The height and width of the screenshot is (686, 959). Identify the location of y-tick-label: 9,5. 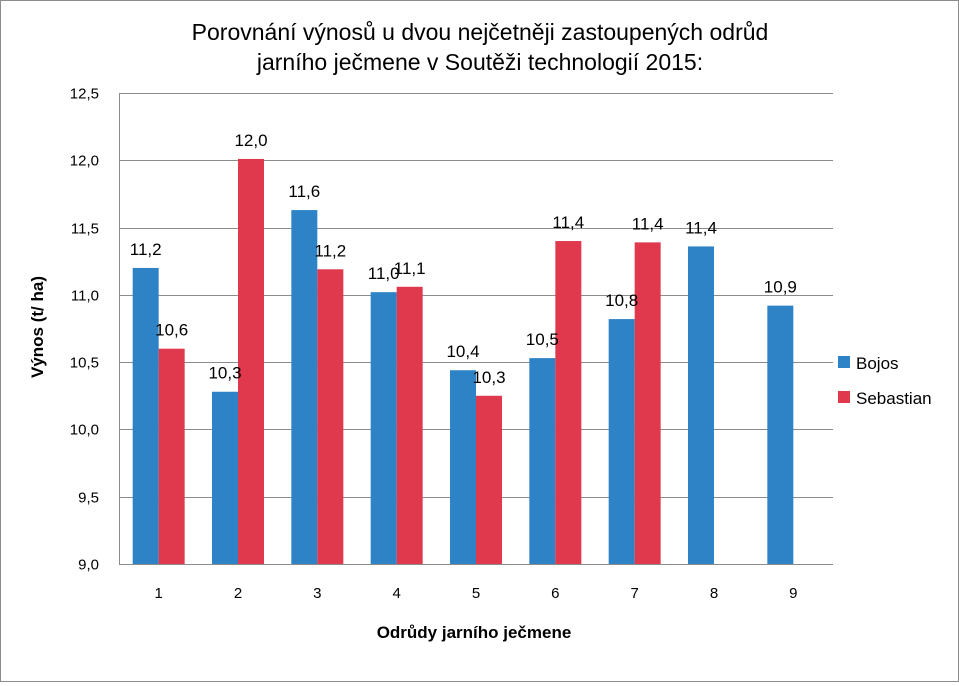
(88, 498).